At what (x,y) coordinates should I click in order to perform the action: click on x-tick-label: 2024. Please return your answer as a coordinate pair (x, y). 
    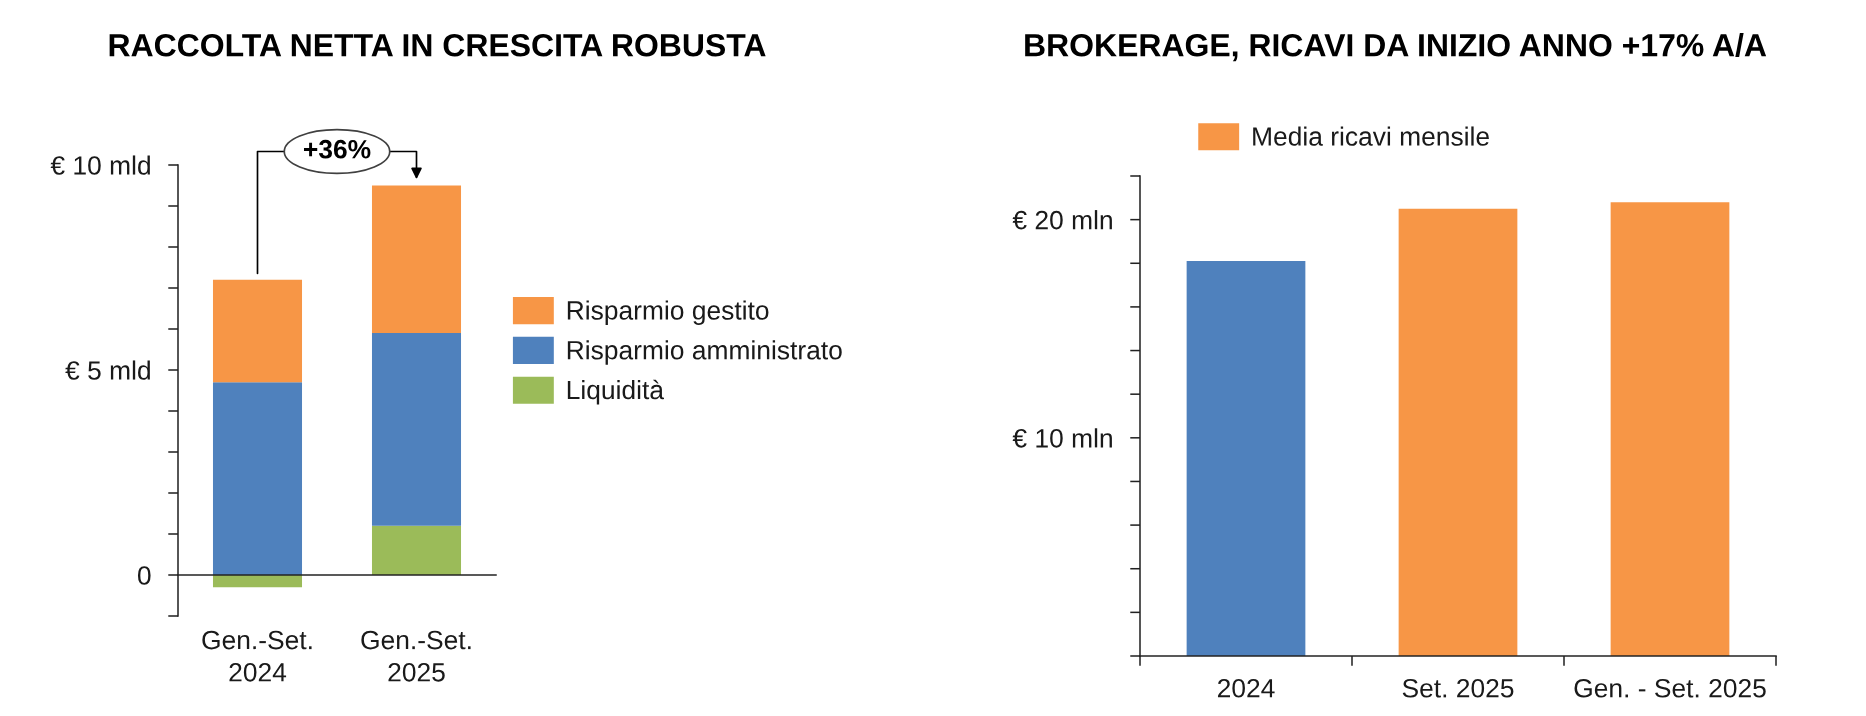
    Looking at the image, I should click on (1246, 688).